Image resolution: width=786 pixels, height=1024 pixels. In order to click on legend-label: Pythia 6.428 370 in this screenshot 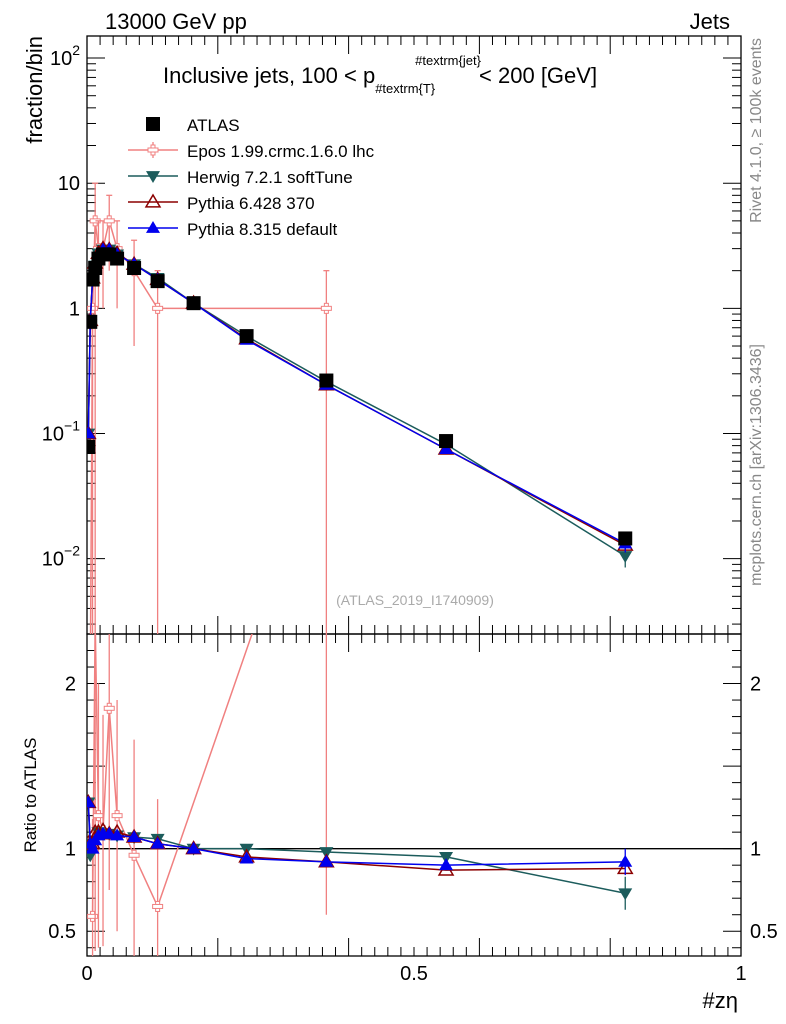, I will do `click(251, 203)`.